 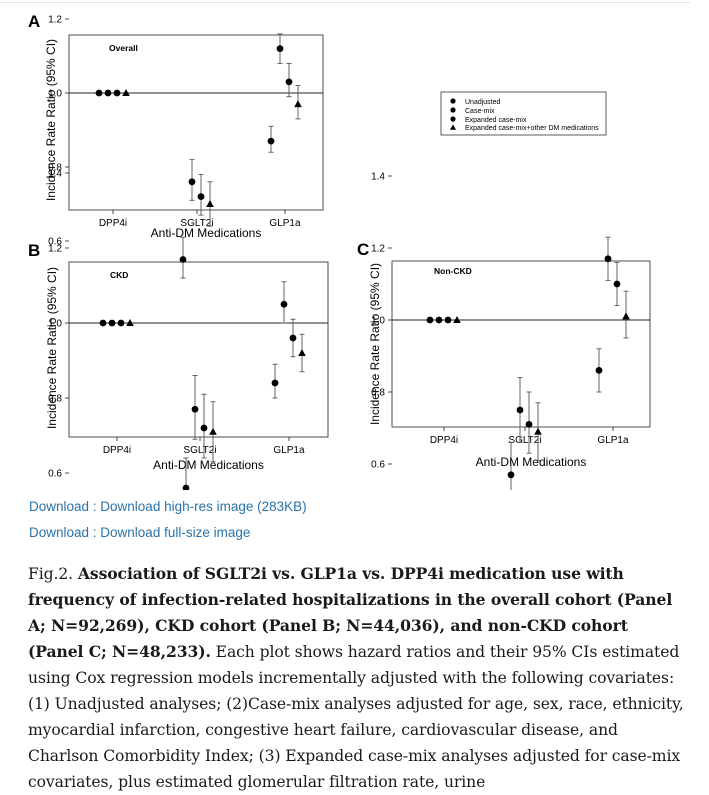 I want to click on panel-letter: A, so click(x=34, y=21).